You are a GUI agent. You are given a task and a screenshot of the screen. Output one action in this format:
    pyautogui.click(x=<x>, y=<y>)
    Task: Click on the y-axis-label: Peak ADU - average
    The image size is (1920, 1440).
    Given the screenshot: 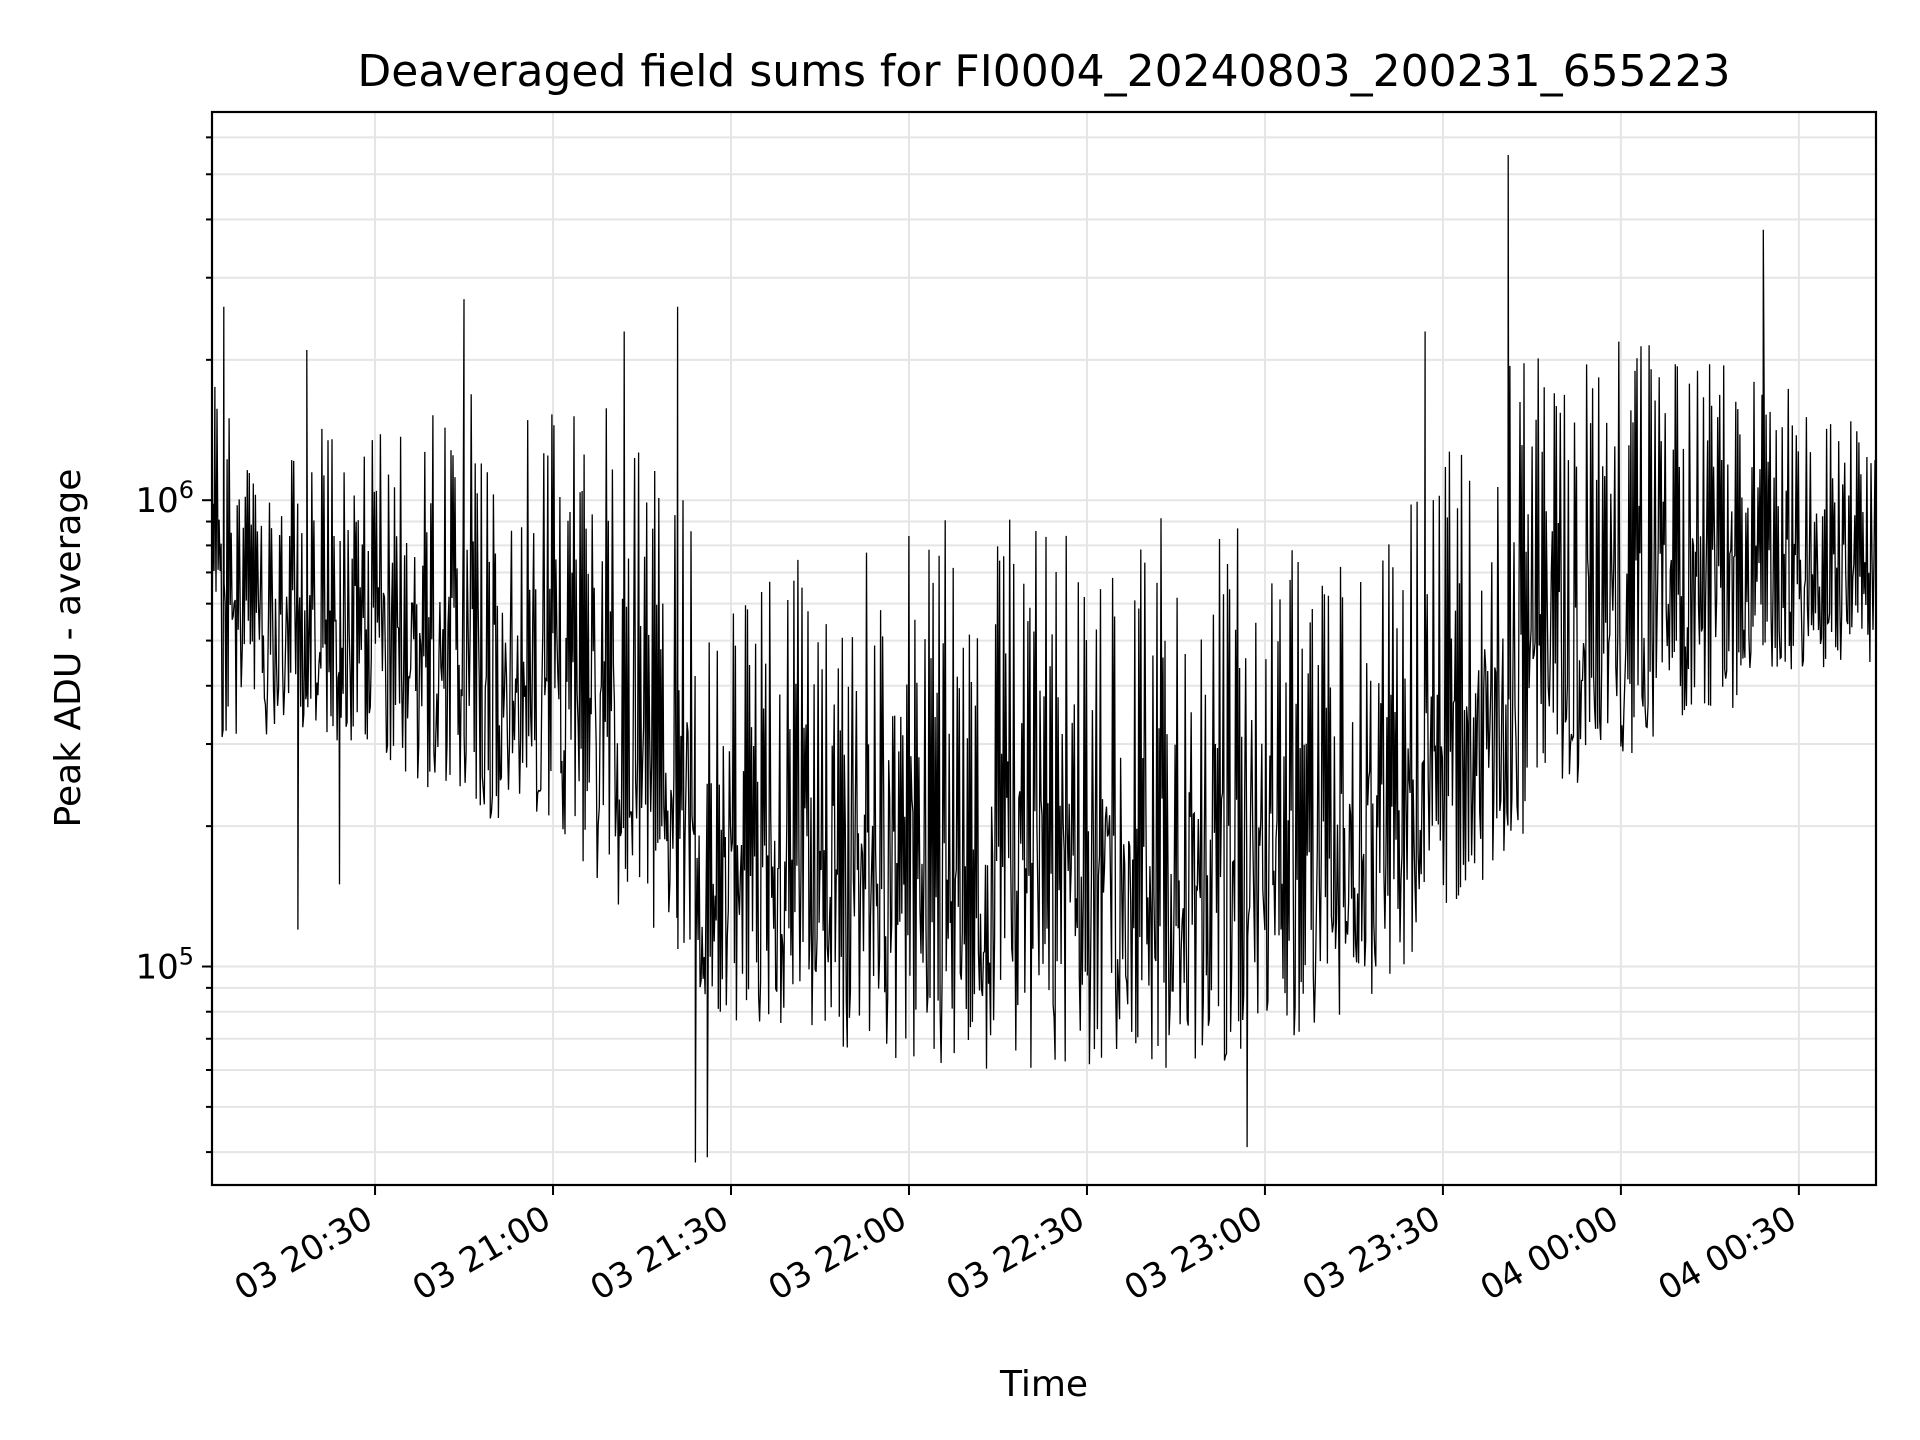 What is the action you would take?
    pyautogui.click(x=68, y=648)
    